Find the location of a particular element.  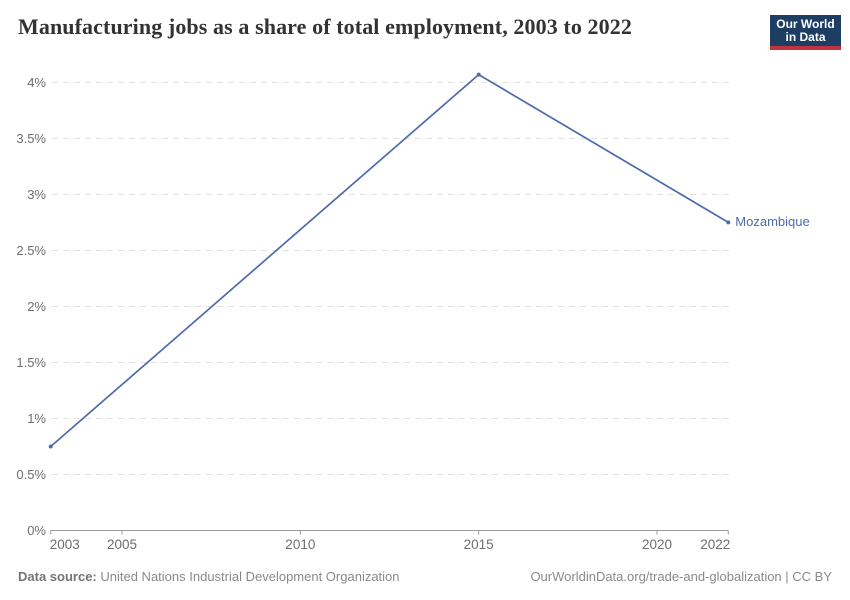

y-tick-label: 2% is located at coordinates (36, 306).